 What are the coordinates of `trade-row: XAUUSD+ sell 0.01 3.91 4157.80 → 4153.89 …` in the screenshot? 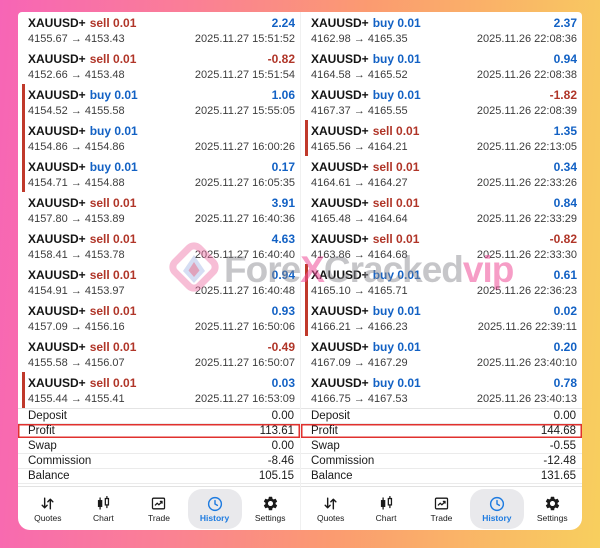 It's located at (159, 210).